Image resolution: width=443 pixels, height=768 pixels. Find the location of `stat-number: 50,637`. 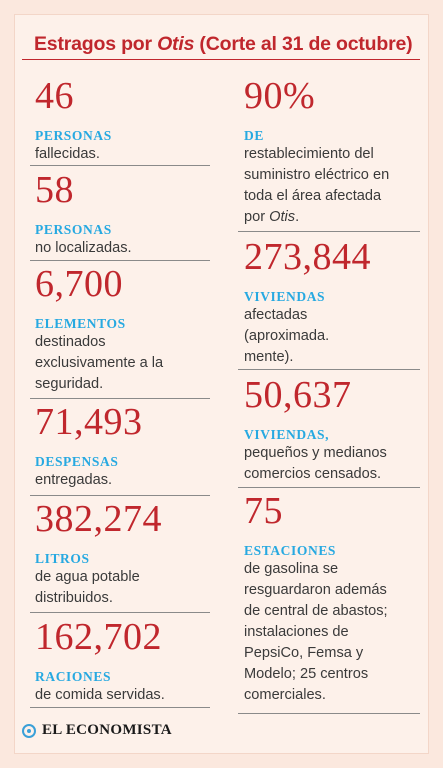

stat-number: 50,637 is located at coordinates (298, 395).